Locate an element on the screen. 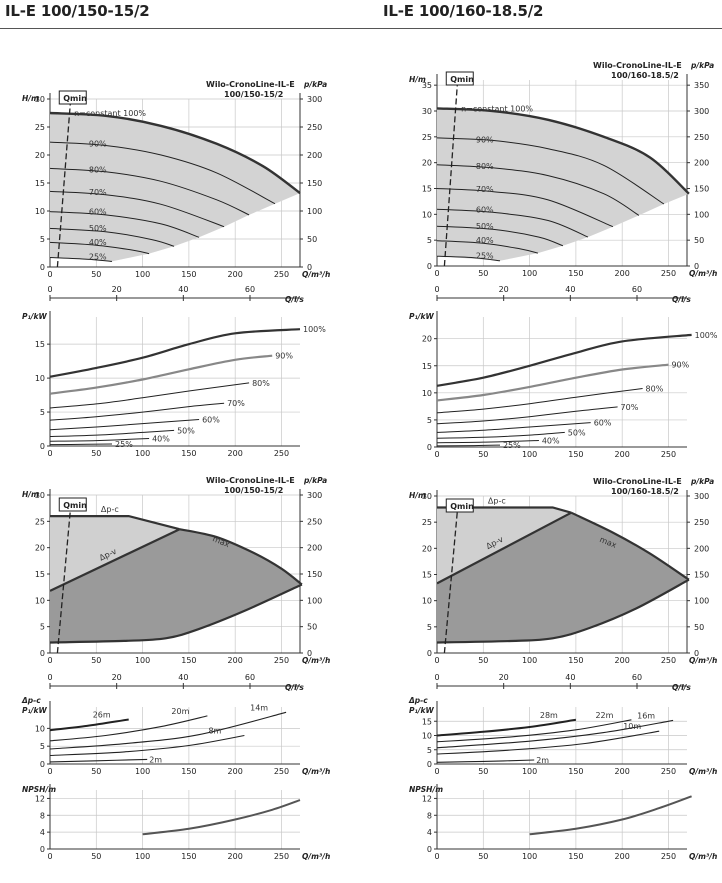 This screenshot has height=883, width=722. right-head-n-qmin-label: Qmin is located at coordinates (462, 79).